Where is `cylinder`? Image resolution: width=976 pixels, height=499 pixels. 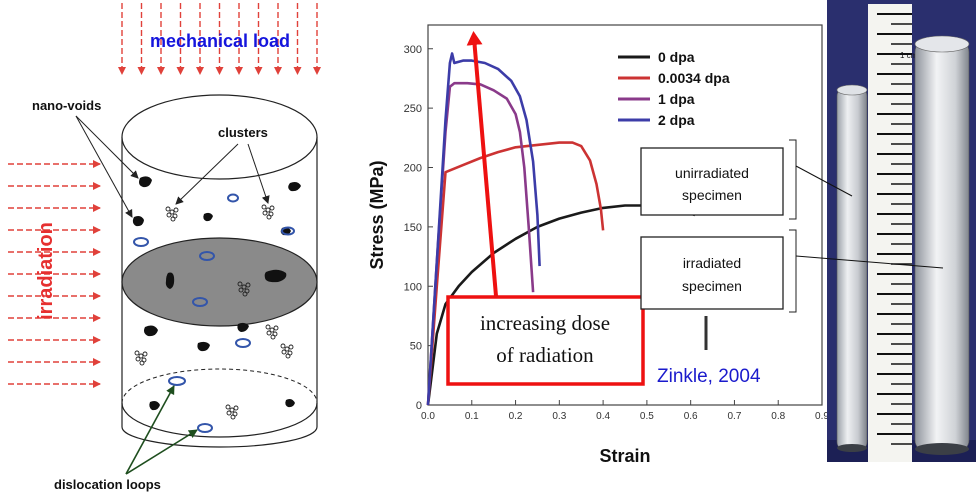
cylinder is located at coordinates (219, 271).